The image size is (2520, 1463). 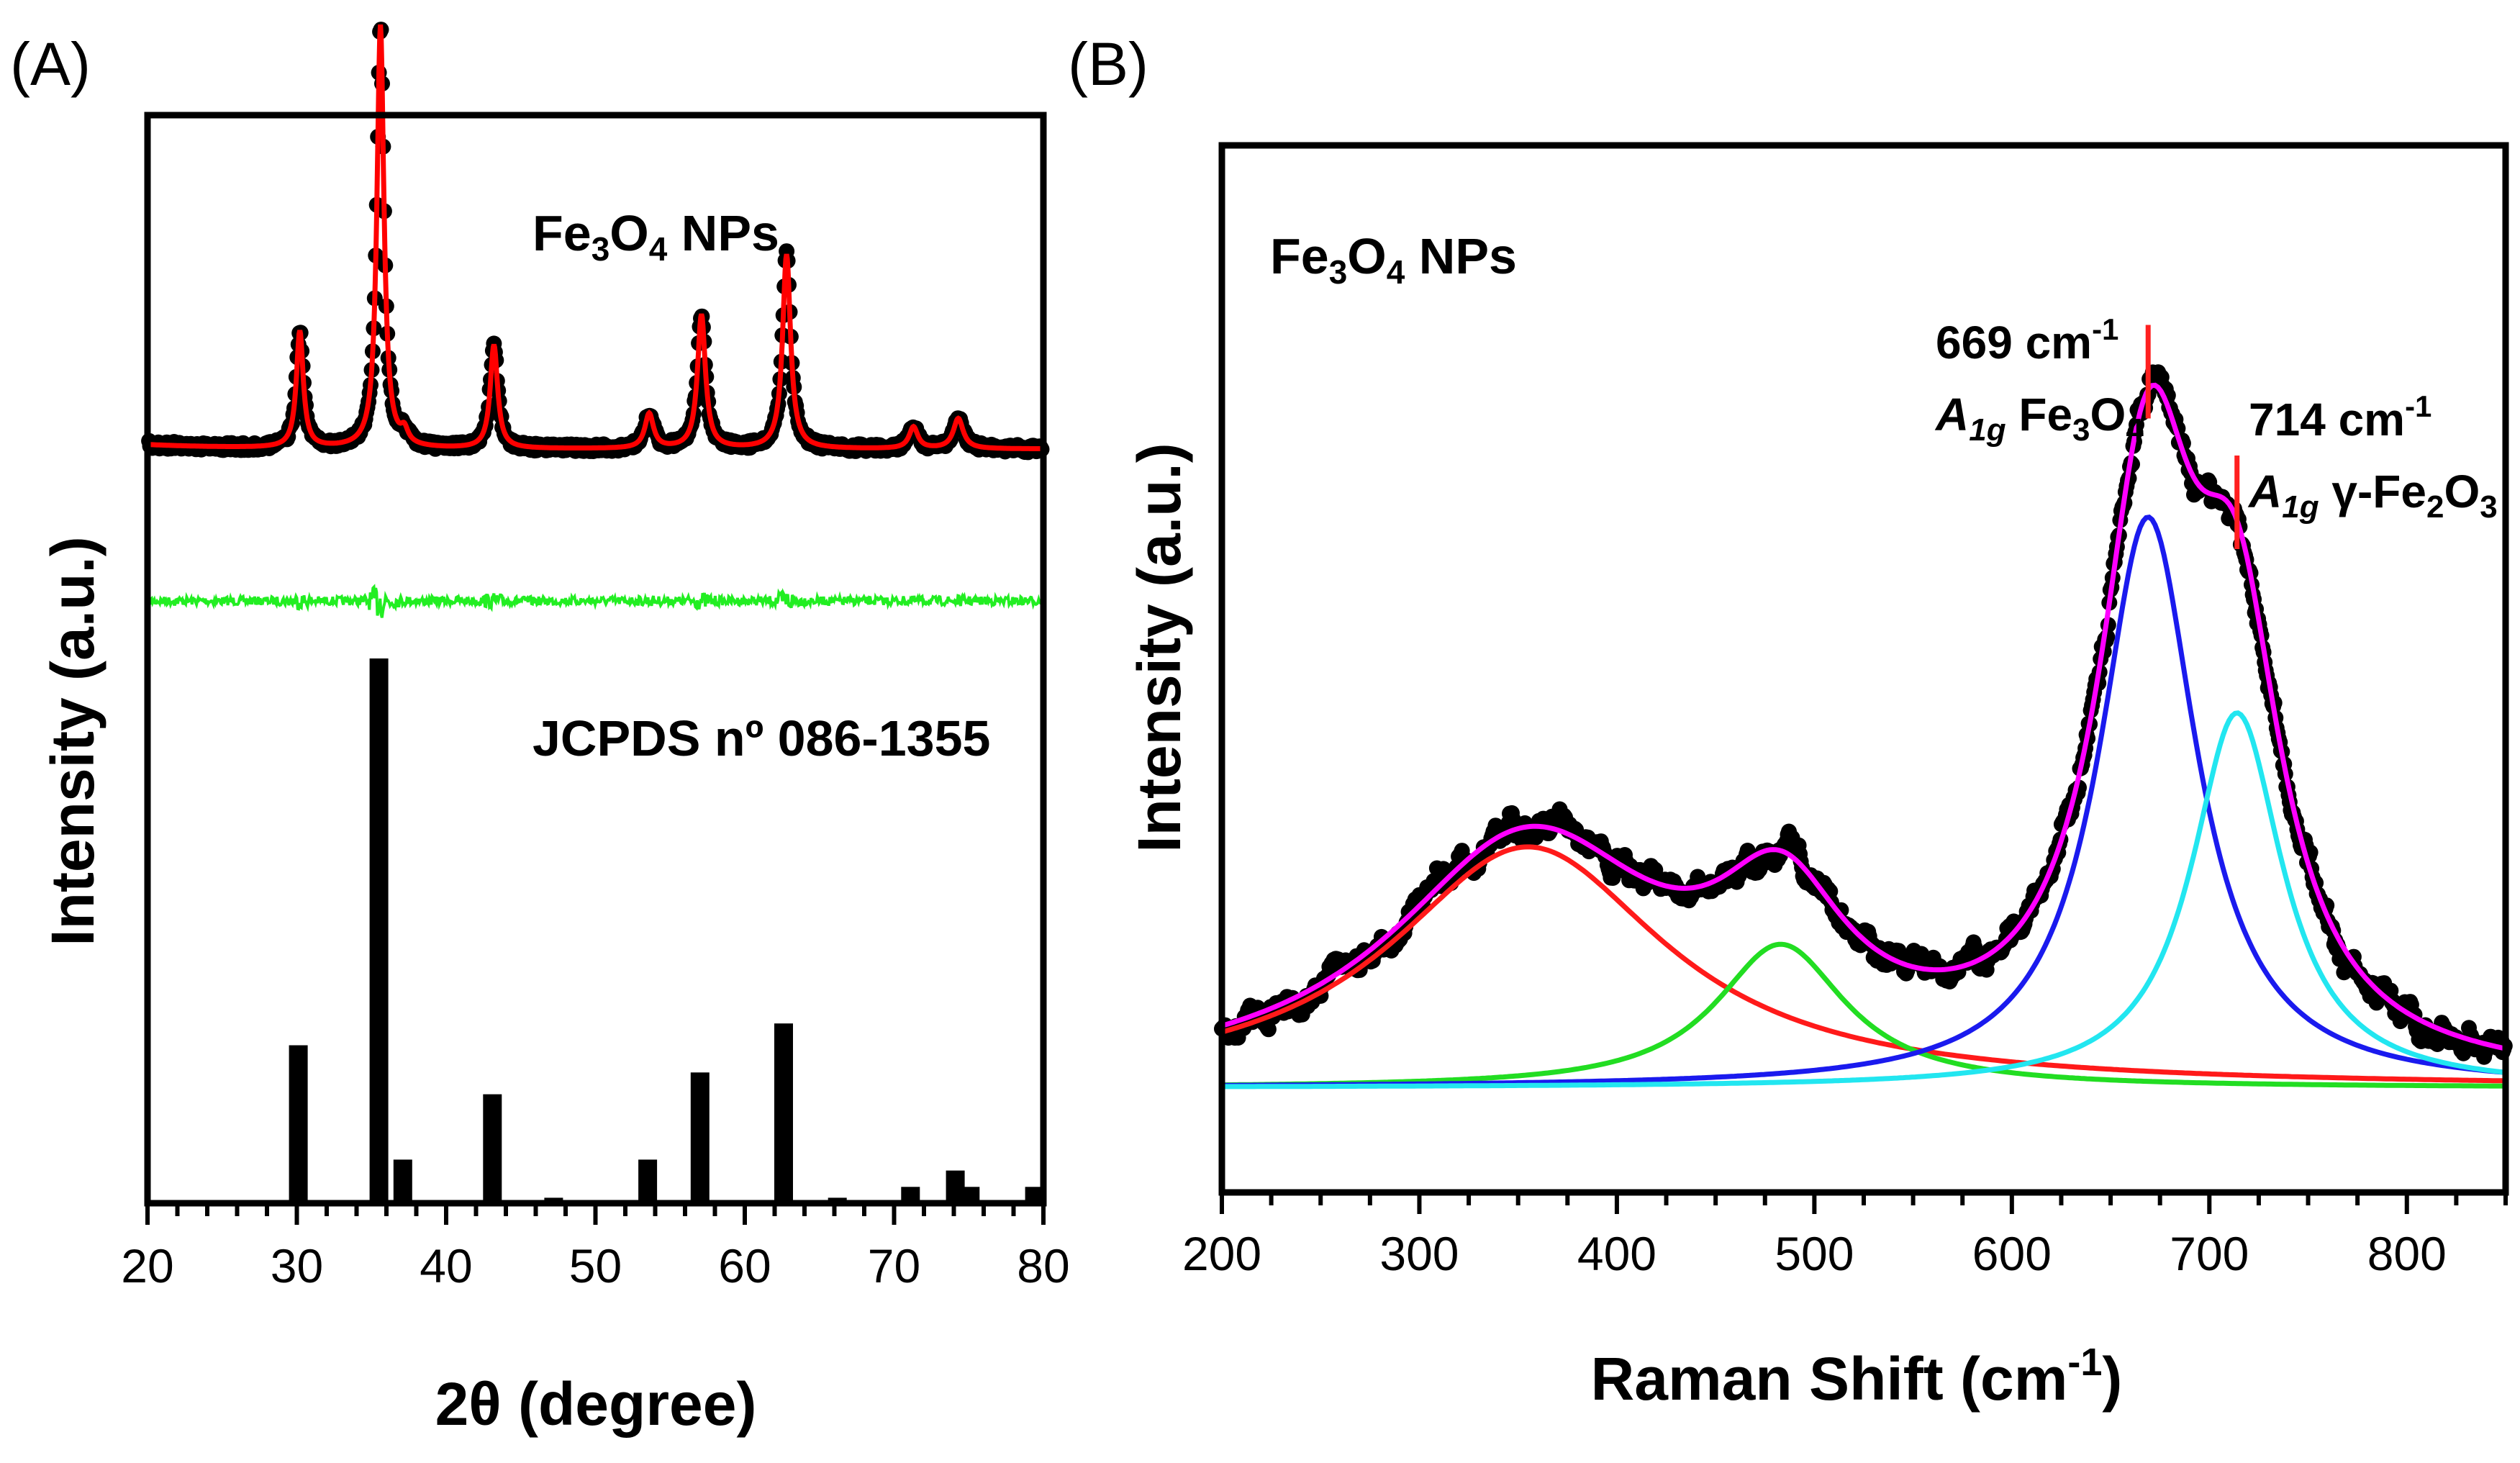 I want to click on x-tick-label: 50, so click(x=595, y=1265).